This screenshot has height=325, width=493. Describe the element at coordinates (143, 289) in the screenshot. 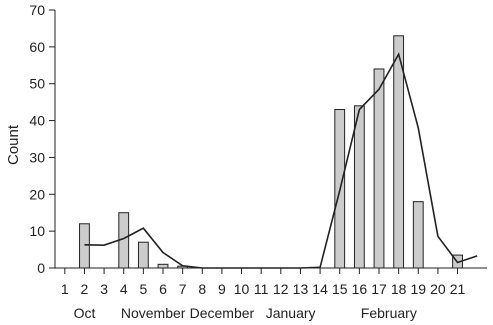

I see `x-tick-label-5: 5` at that location.